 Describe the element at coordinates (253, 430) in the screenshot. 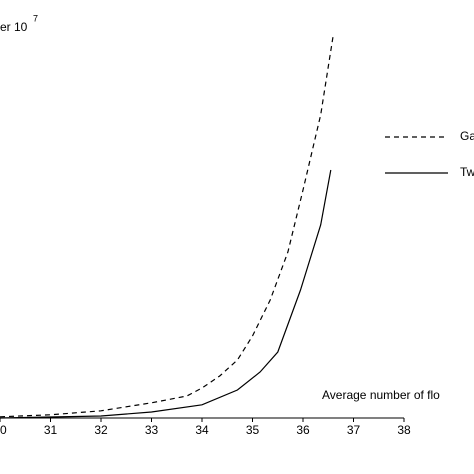

I see `x-tick-label: 35` at that location.